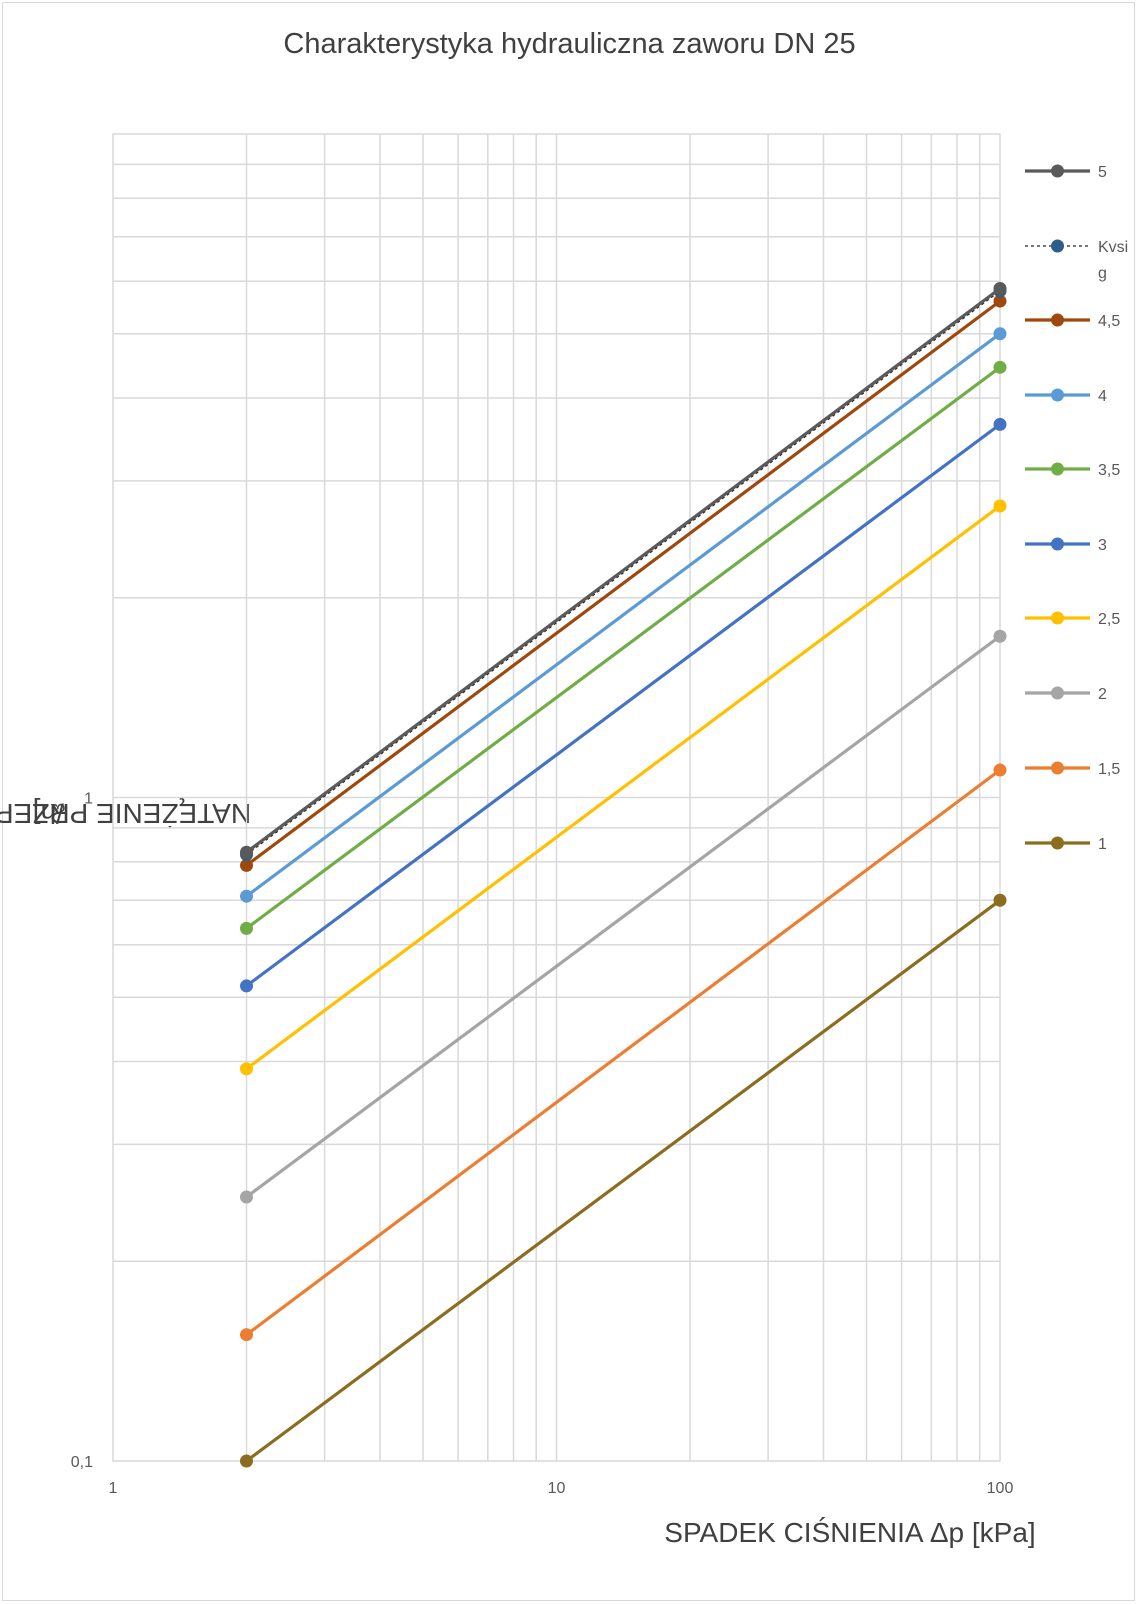 This screenshot has height=1605, width=1139. What do you see at coordinates (1057, 246) in the screenshot?
I see `legend-marker-Kvsig` at bounding box center [1057, 246].